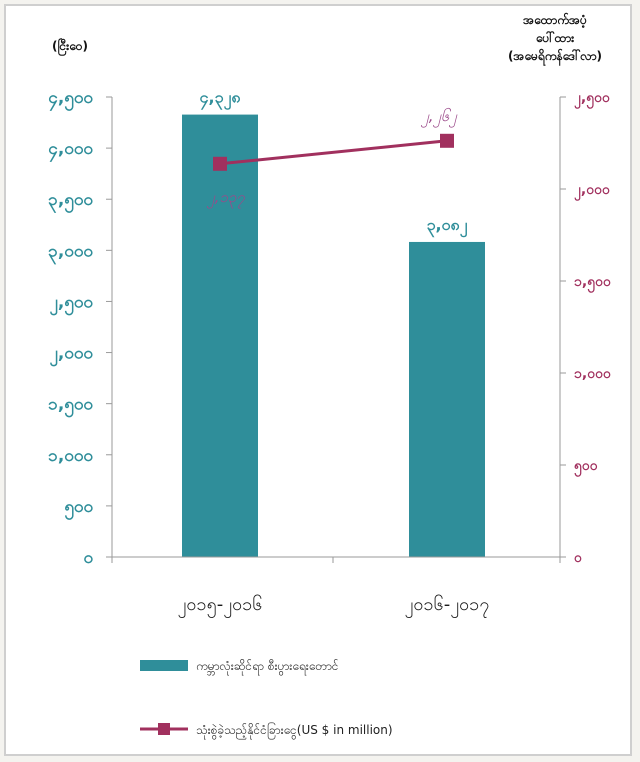  What do you see at coordinates (70, 253) in the screenshot?
I see `left-axis-tick-label: ၃,၀၀၀` at bounding box center [70, 253].